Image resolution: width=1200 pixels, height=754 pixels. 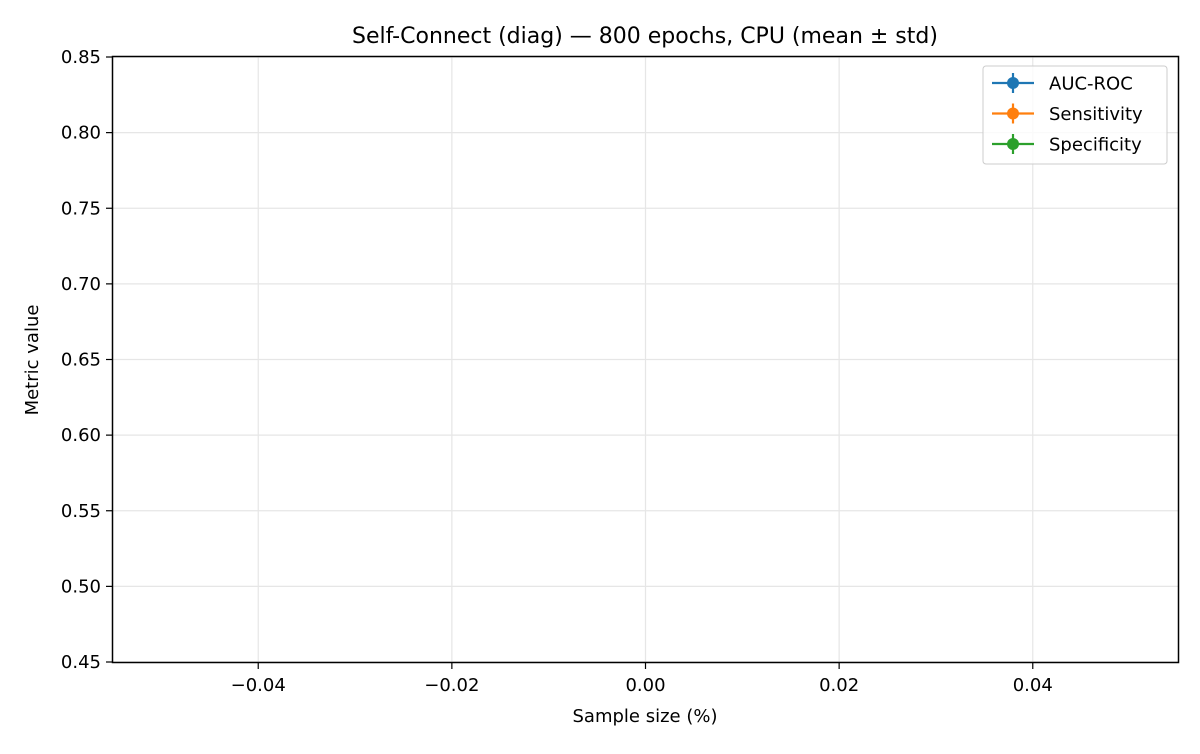 I want to click on legend-marker-sensitivity, so click(x=1013, y=113).